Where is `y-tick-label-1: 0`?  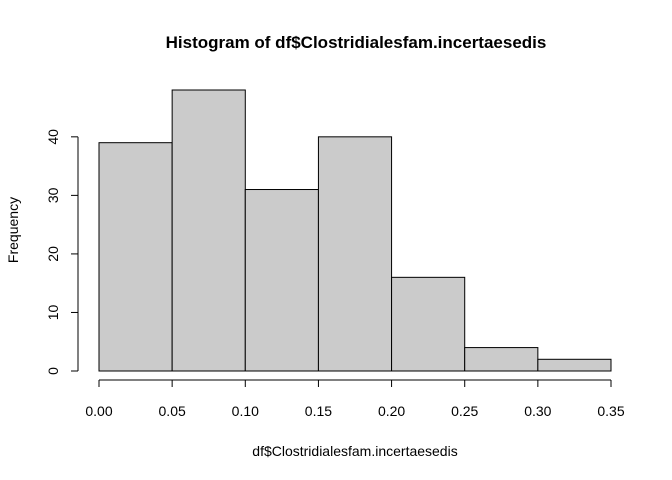
y-tick-label-1: 0 is located at coordinates (53, 371).